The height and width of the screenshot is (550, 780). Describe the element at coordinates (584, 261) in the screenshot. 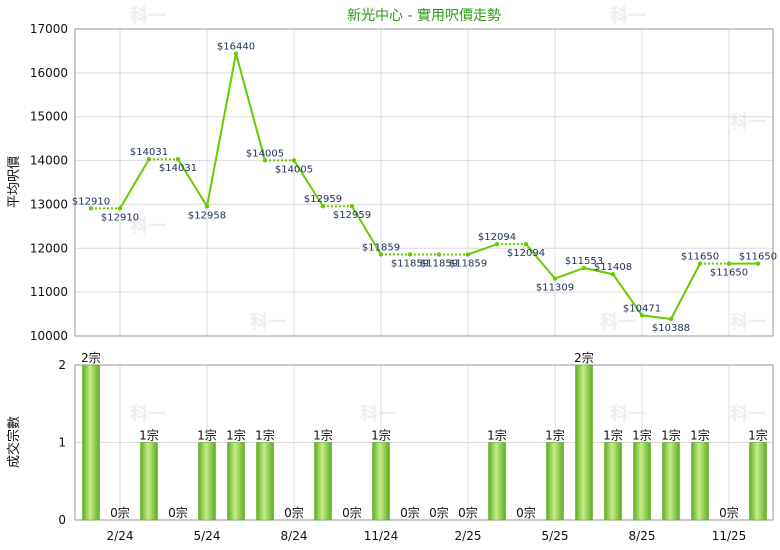

I see `line-value-label: $11553` at that location.